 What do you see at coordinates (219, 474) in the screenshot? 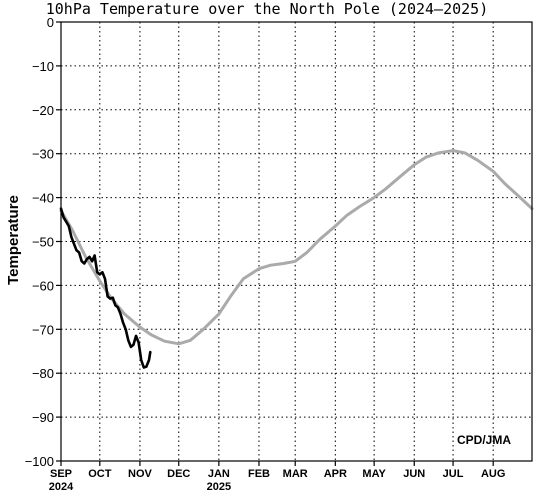
I see `x-tick-label: JAN` at bounding box center [219, 474].